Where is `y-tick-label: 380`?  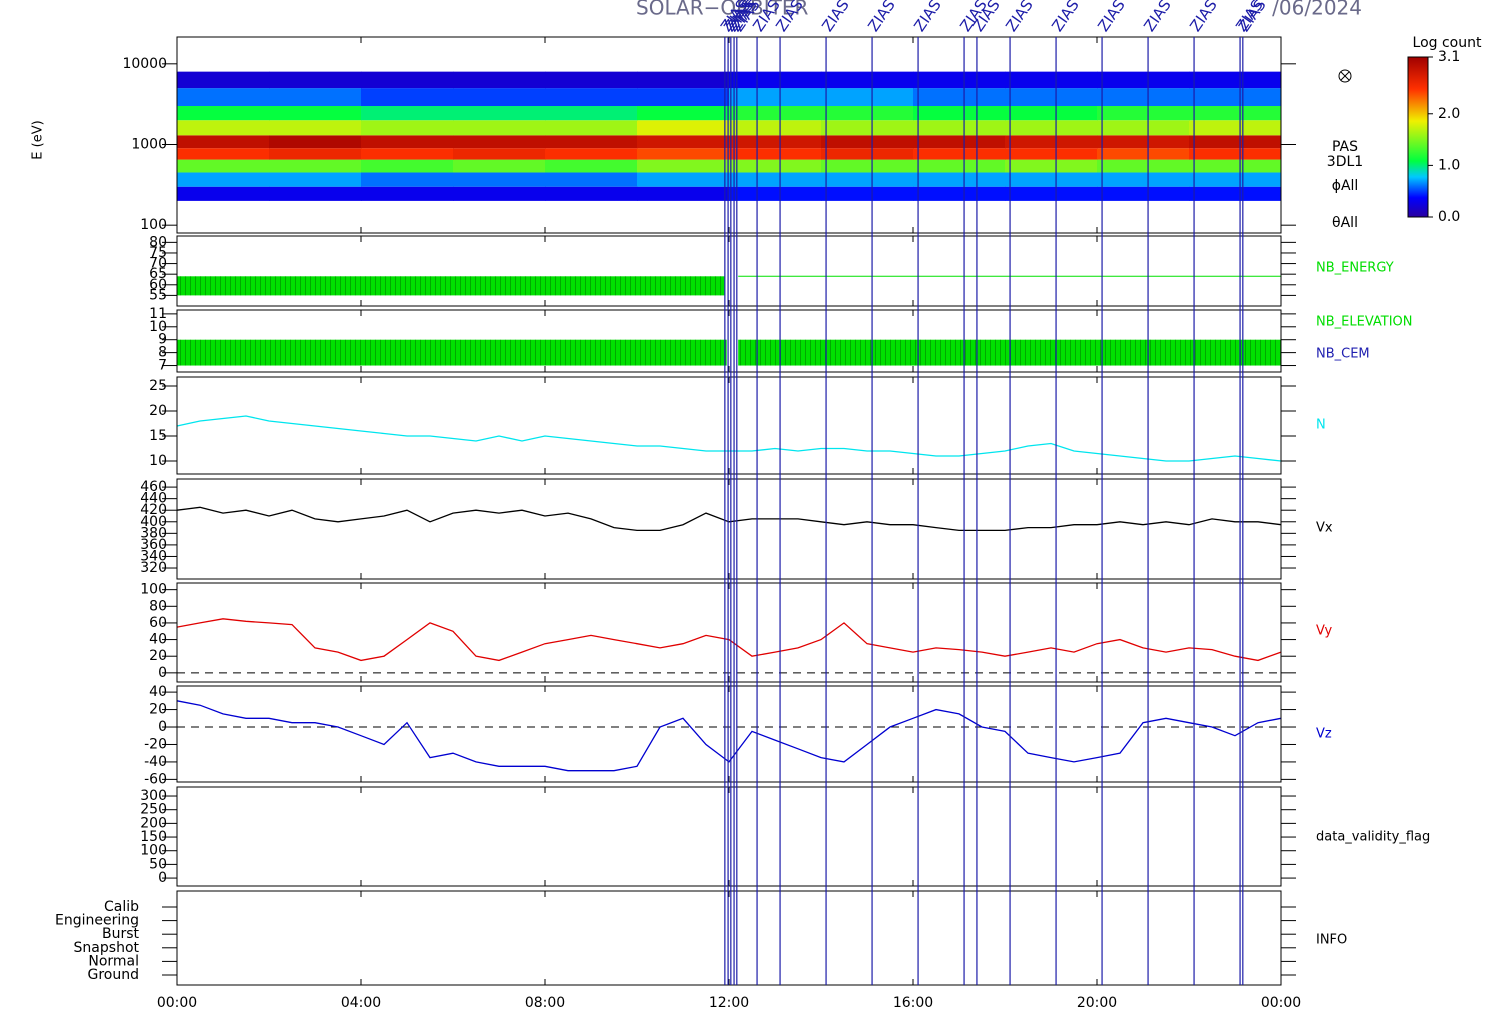
y-tick-label: 380 is located at coordinates (153, 533).